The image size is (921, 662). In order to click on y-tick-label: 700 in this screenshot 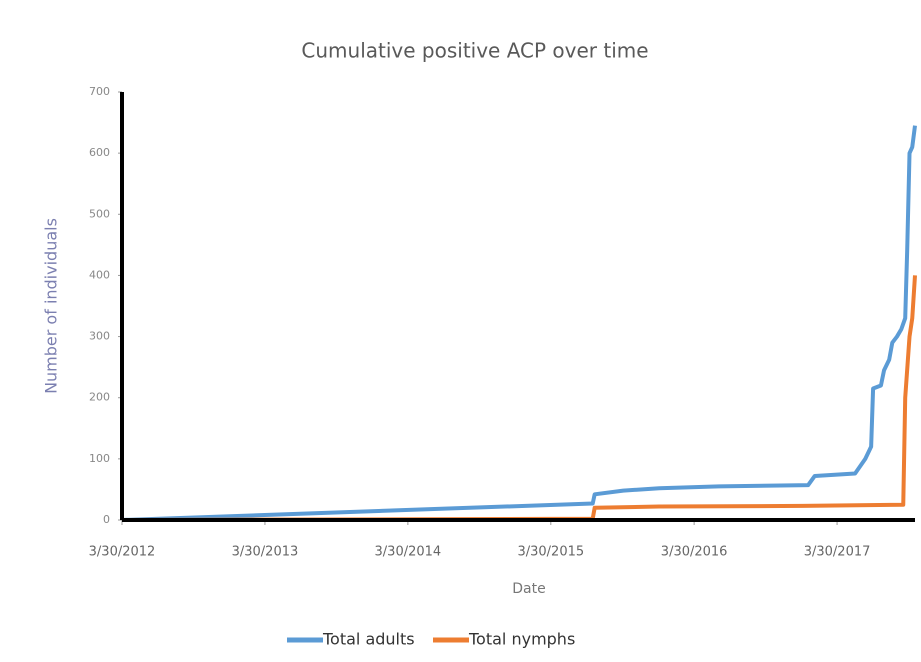, I will do `click(99, 91)`.